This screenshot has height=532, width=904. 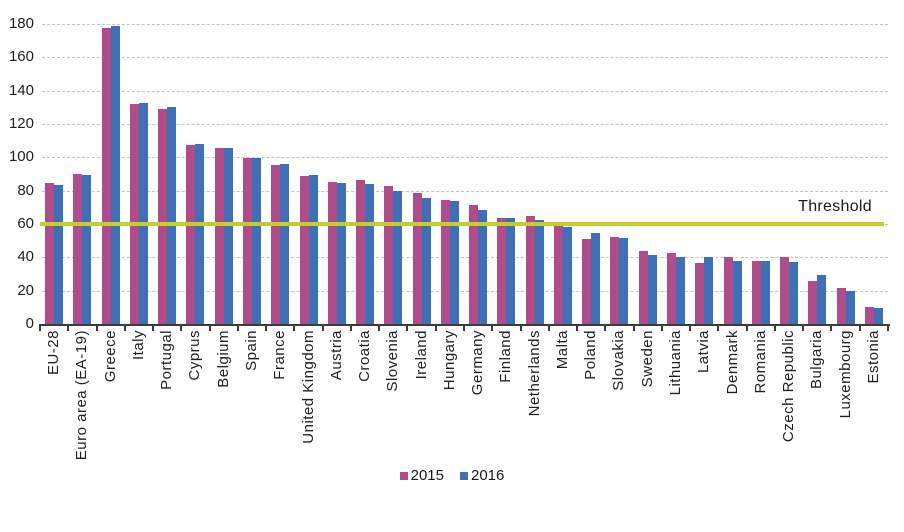 I want to click on bar-Portugal-2015, so click(x=163, y=216).